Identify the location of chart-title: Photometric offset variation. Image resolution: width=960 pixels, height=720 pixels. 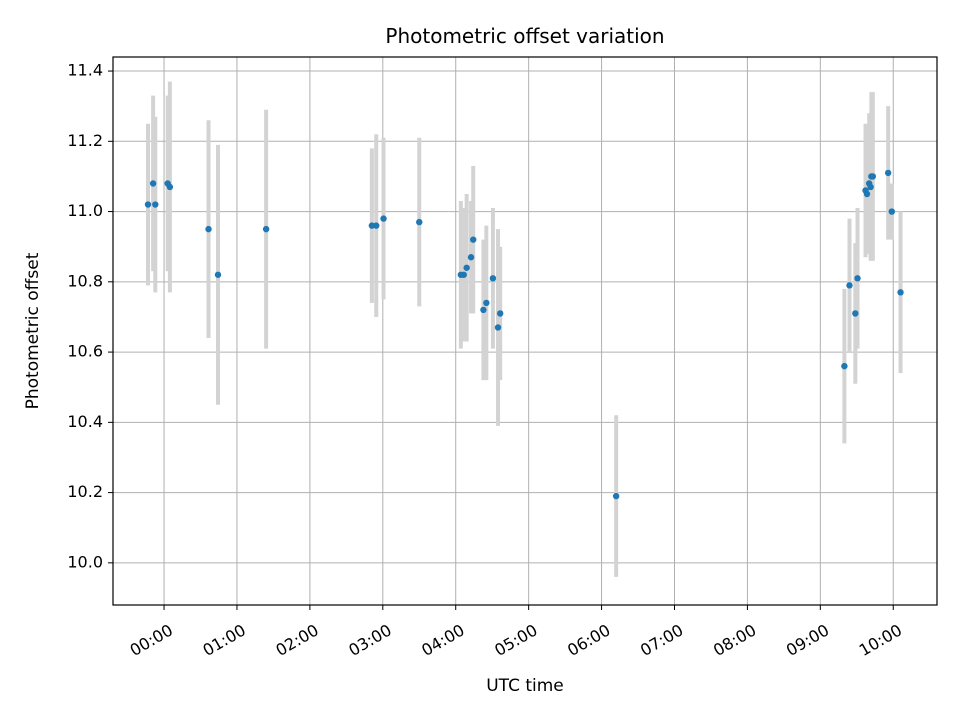
(524, 36).